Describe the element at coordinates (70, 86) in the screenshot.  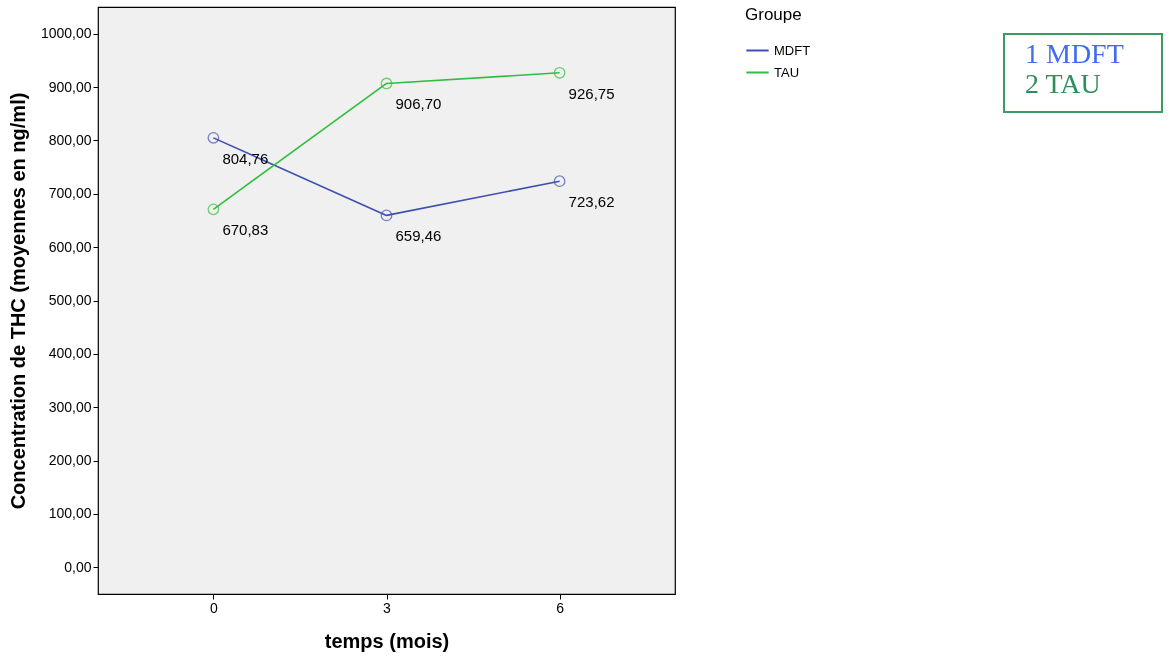
I see `y-tick-label: 900,00` at that location.